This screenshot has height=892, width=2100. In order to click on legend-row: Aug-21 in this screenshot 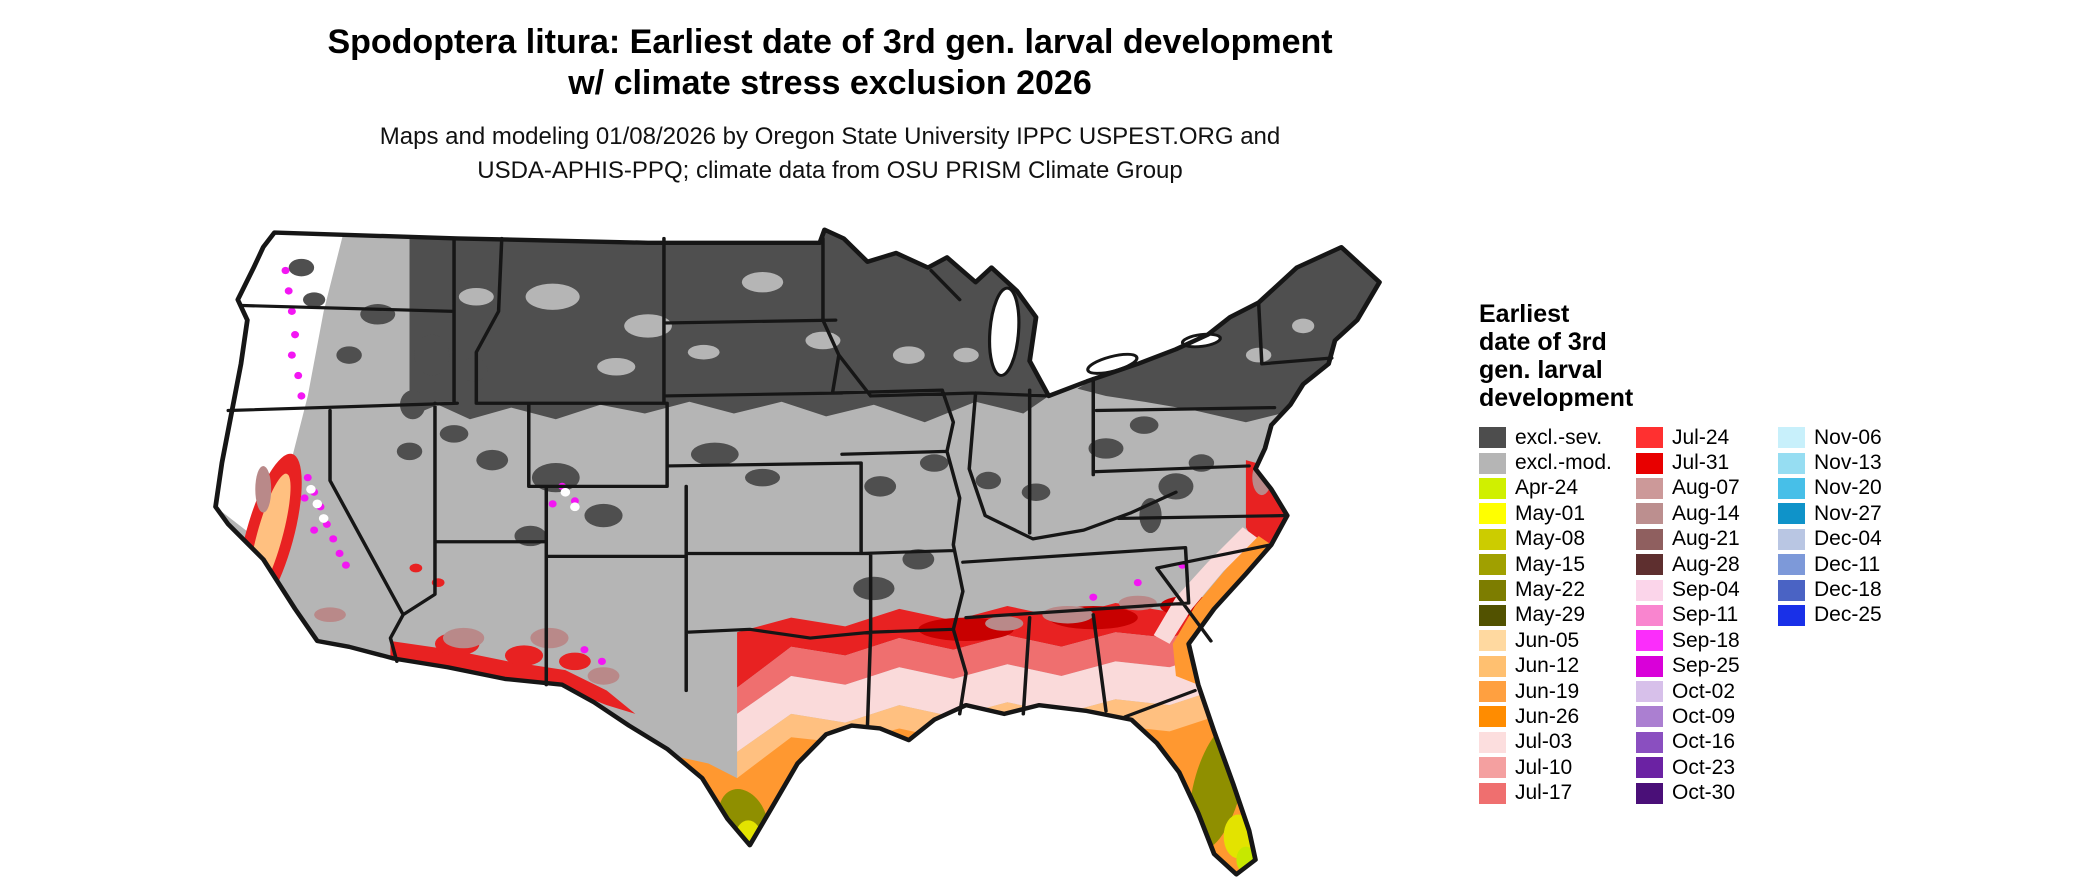, I will do `click(1707, 539)`.